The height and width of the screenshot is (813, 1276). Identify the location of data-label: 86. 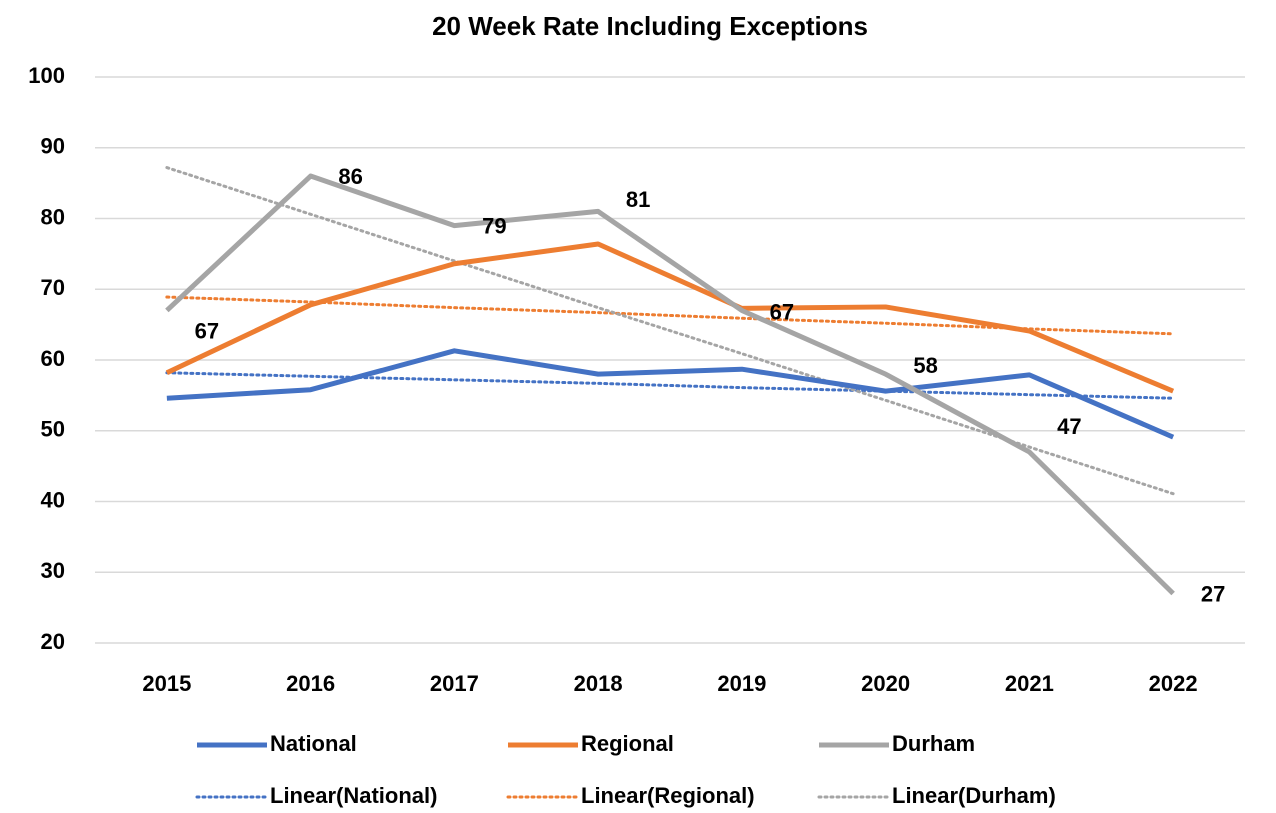
(350, 176).